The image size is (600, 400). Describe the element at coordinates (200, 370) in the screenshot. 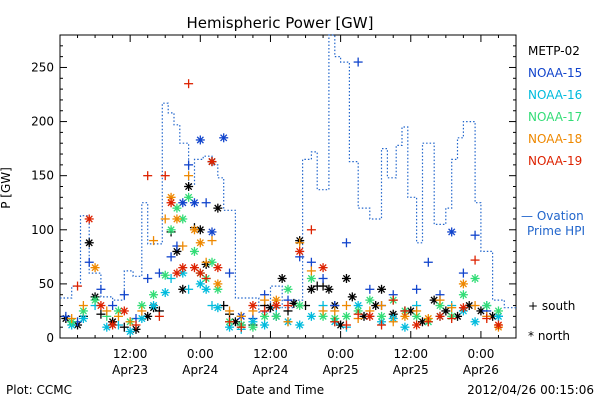

I see `x-tick-date: Apr24` at that location.